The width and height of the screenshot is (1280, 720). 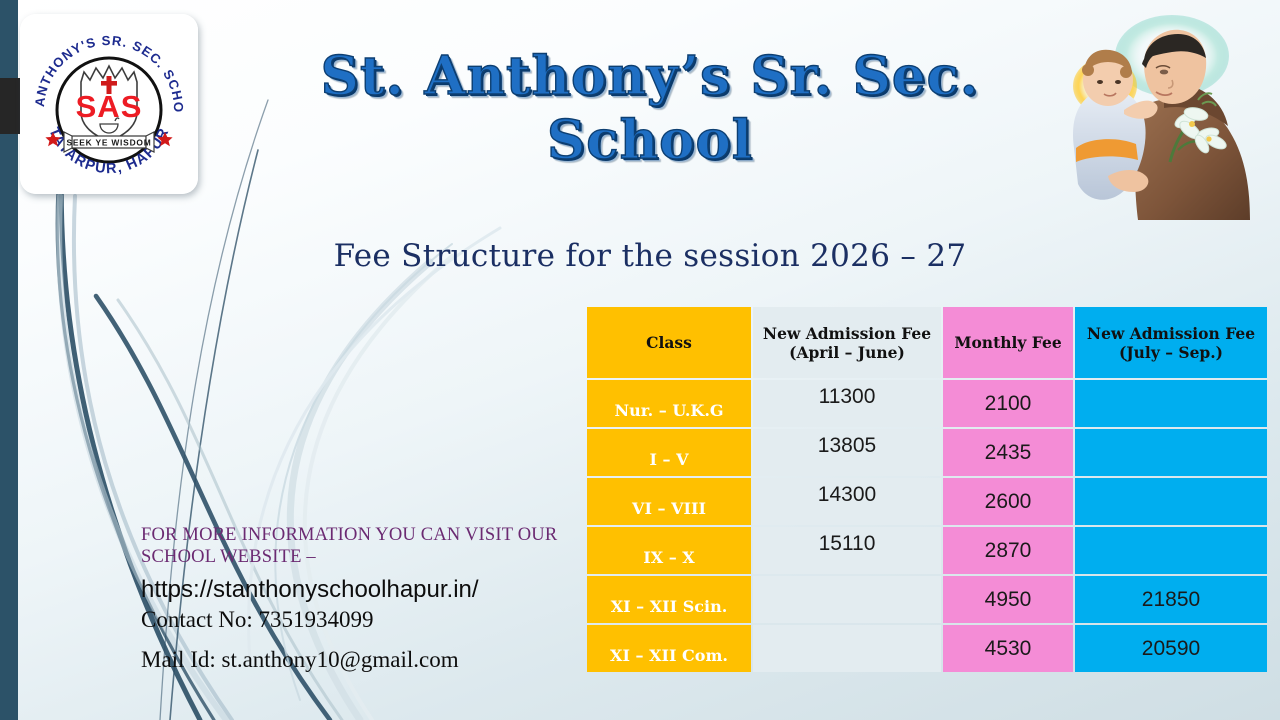 What do you see at coordinates (1008, 501) in the screenshot?
I see `cell-monthly: 2600` at bounding box center [1008, 501].